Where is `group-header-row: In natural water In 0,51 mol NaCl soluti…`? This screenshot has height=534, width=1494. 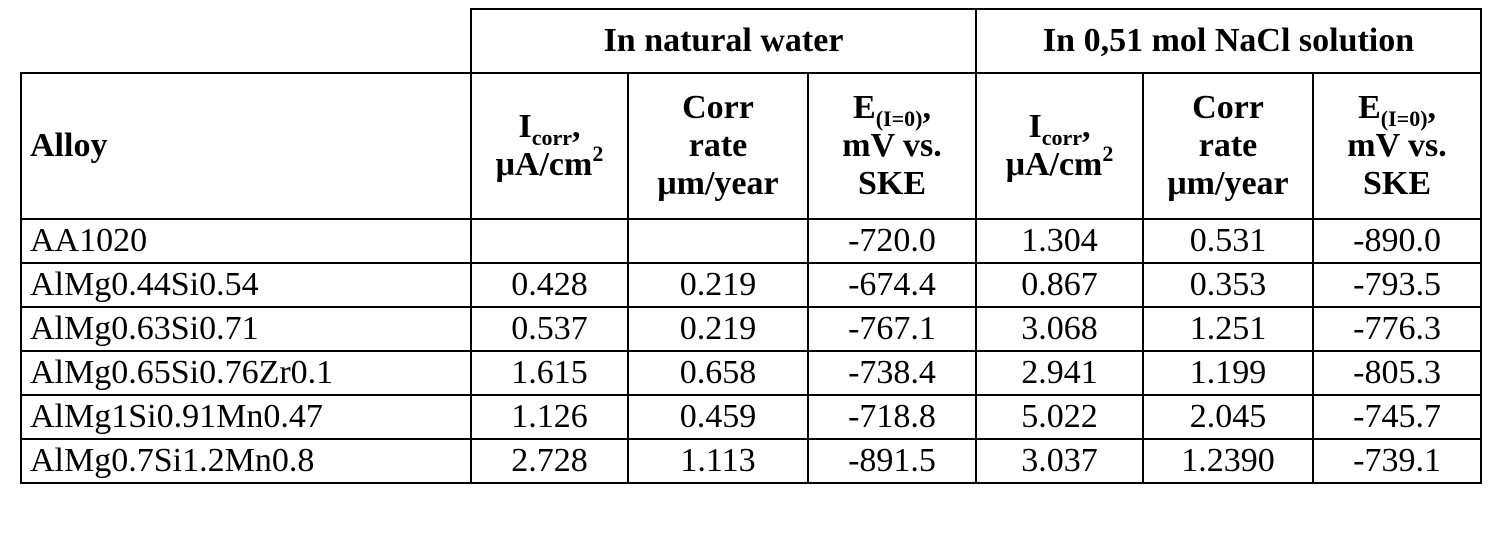 group-header-row: In natural water In 0,51 mol NaCl soluti… is located at coordinates (752, 41).